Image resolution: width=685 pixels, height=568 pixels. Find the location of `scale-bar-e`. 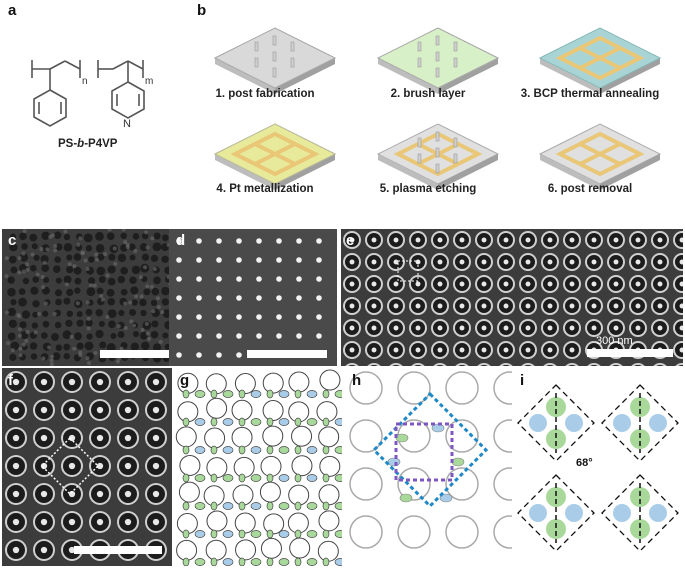

scale-bar-e is located at coordinates (630, 353).